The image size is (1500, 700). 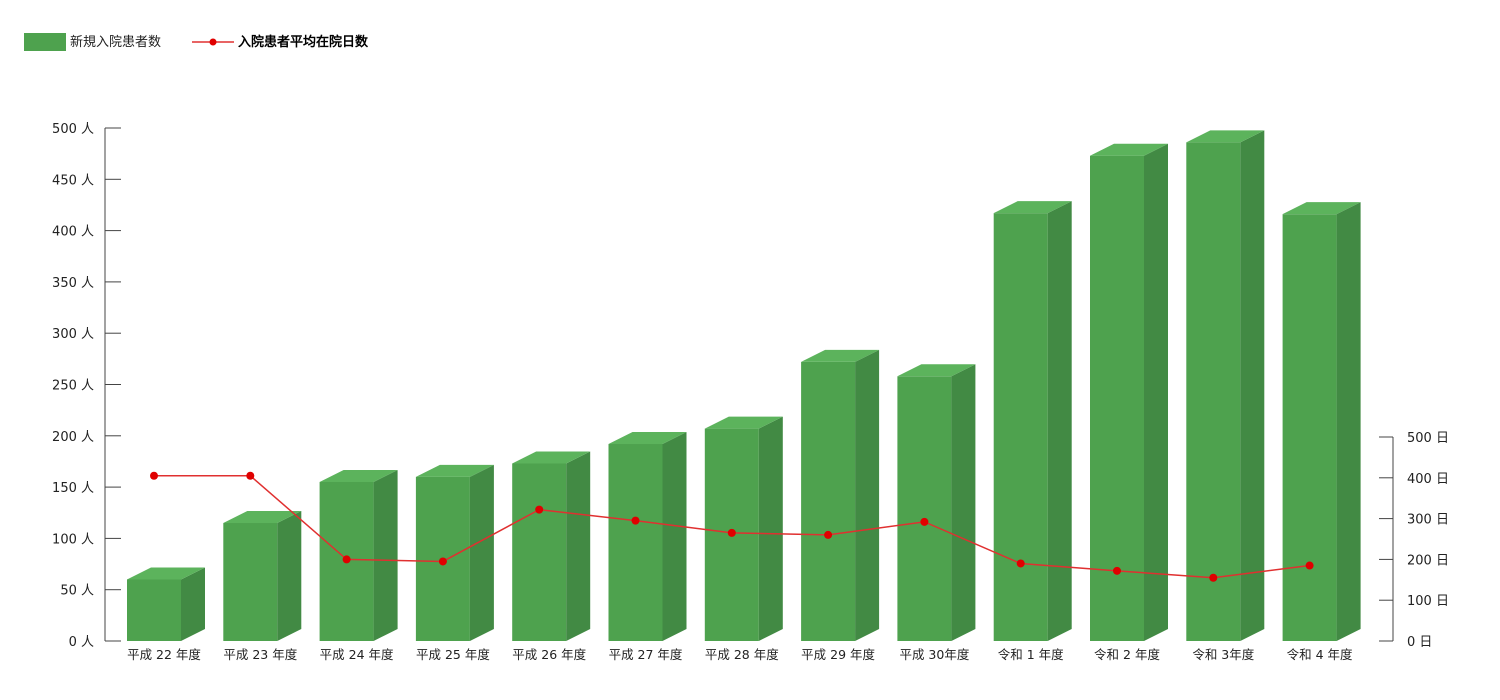 What do you see at coordinates (213, 42) in the screenshot?
I see `legend-swatch-line-marker` at bounding box center [213, 42].